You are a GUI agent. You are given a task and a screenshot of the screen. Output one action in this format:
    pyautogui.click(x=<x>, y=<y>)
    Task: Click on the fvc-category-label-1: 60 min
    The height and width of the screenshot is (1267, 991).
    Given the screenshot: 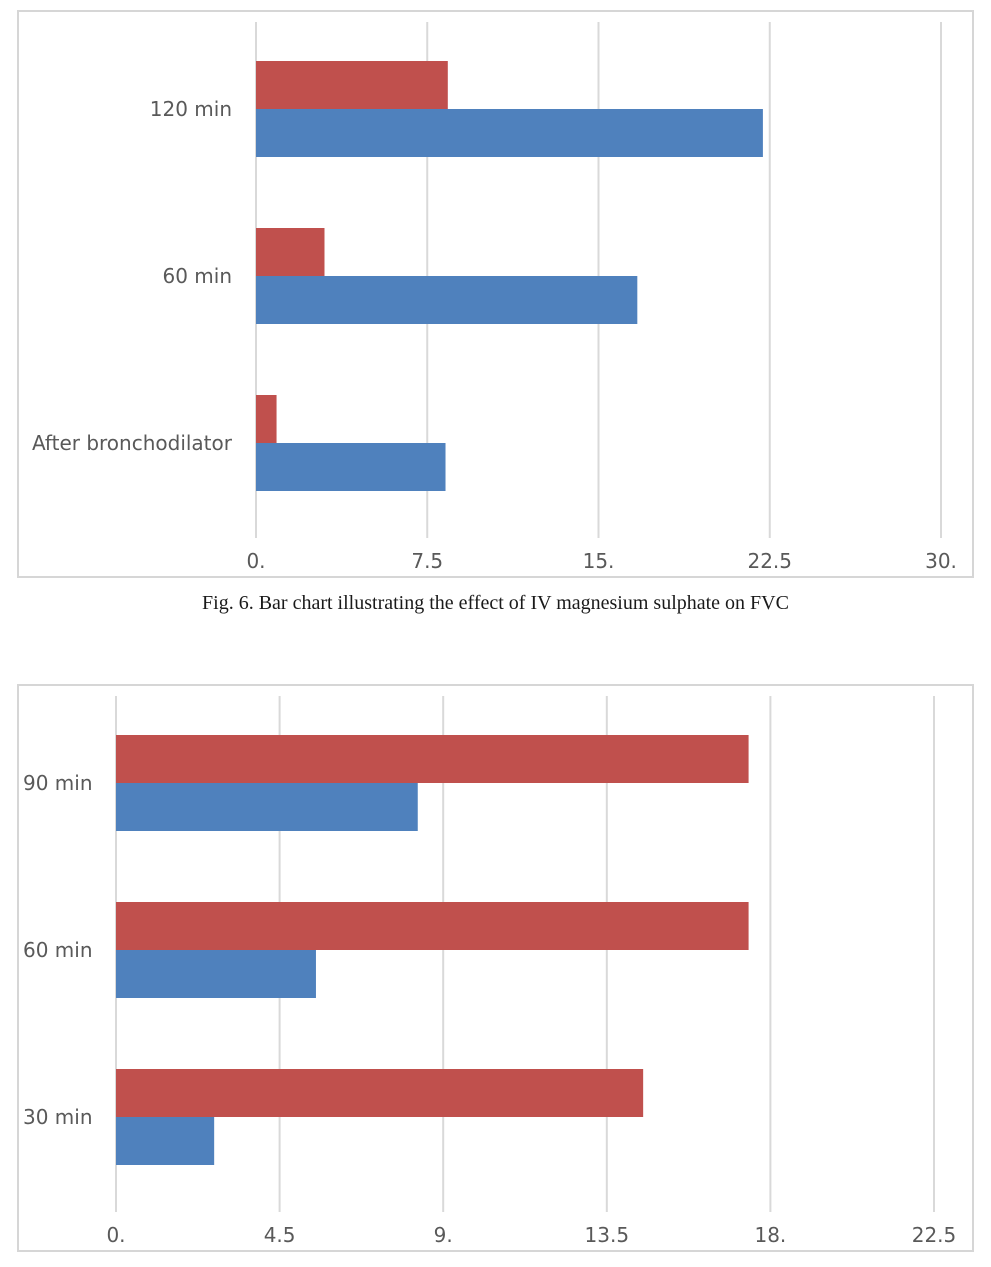 What is the action you would take?
    pyautogui.click(x=197, y=276)
    